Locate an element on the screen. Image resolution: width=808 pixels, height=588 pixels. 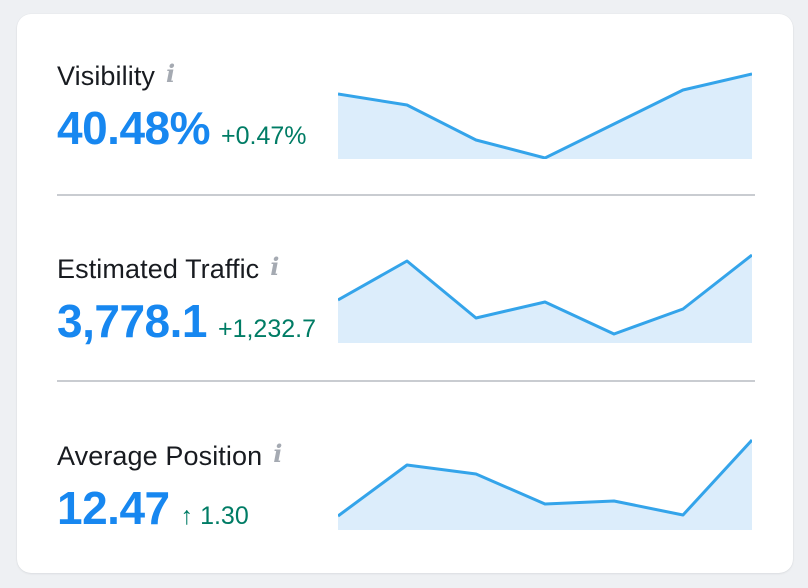
metric-visibility: Visibility i 40.48% +0.47% is located at coordinates (182, 107).